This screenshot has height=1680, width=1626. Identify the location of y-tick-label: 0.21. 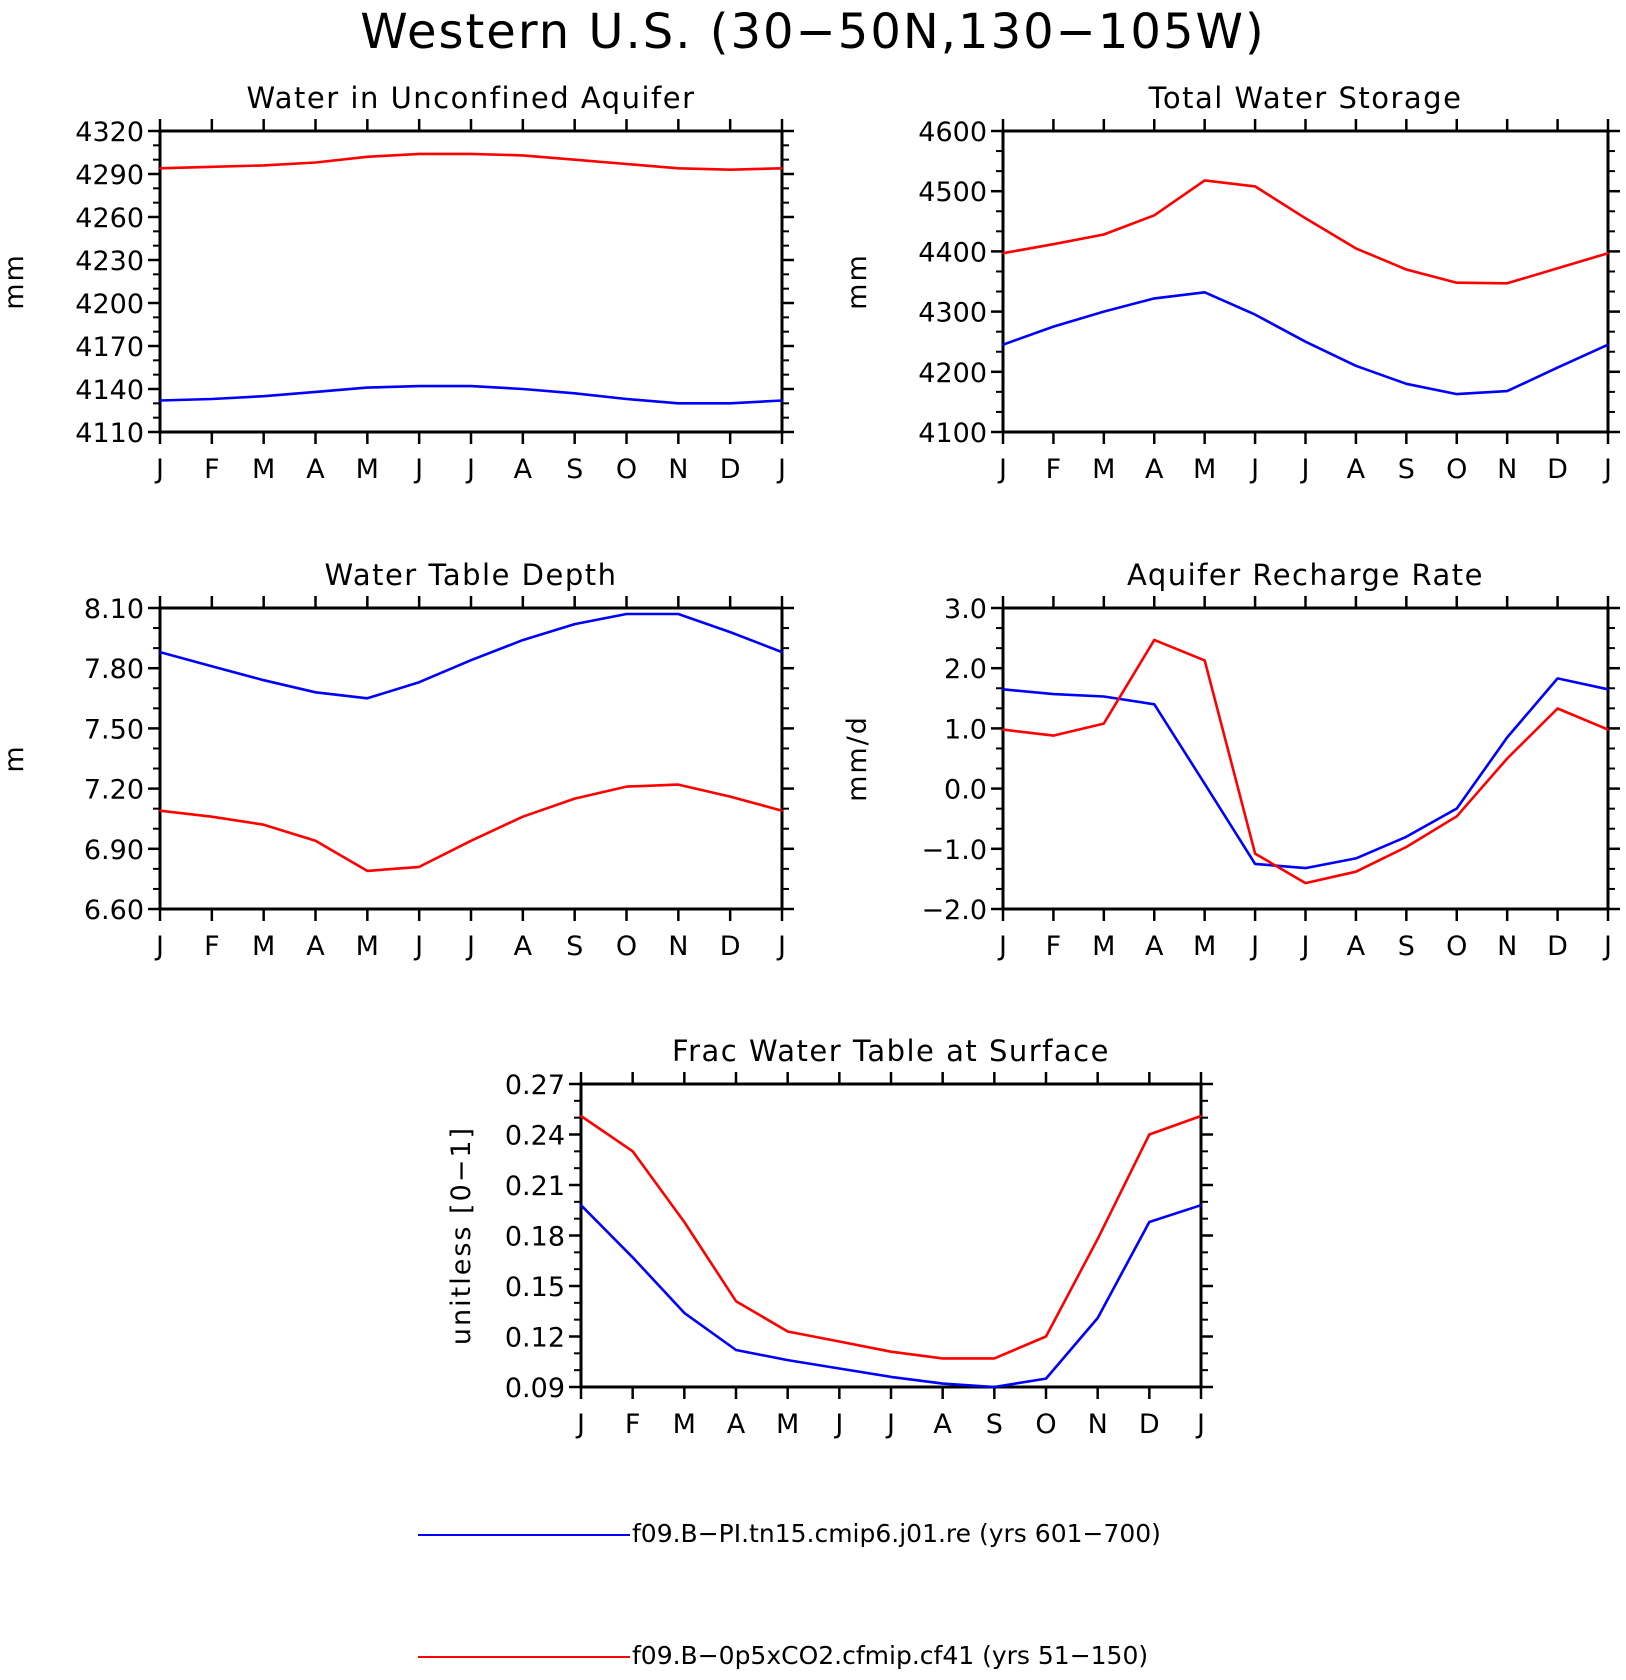
(535, 1186).